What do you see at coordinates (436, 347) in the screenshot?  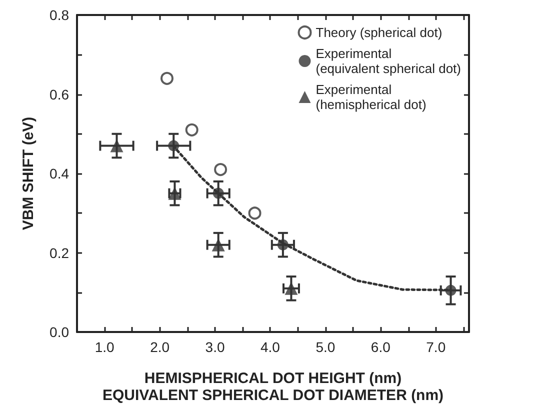 I see `x-tick-label: 7.0` at bounding box center [436, 347].